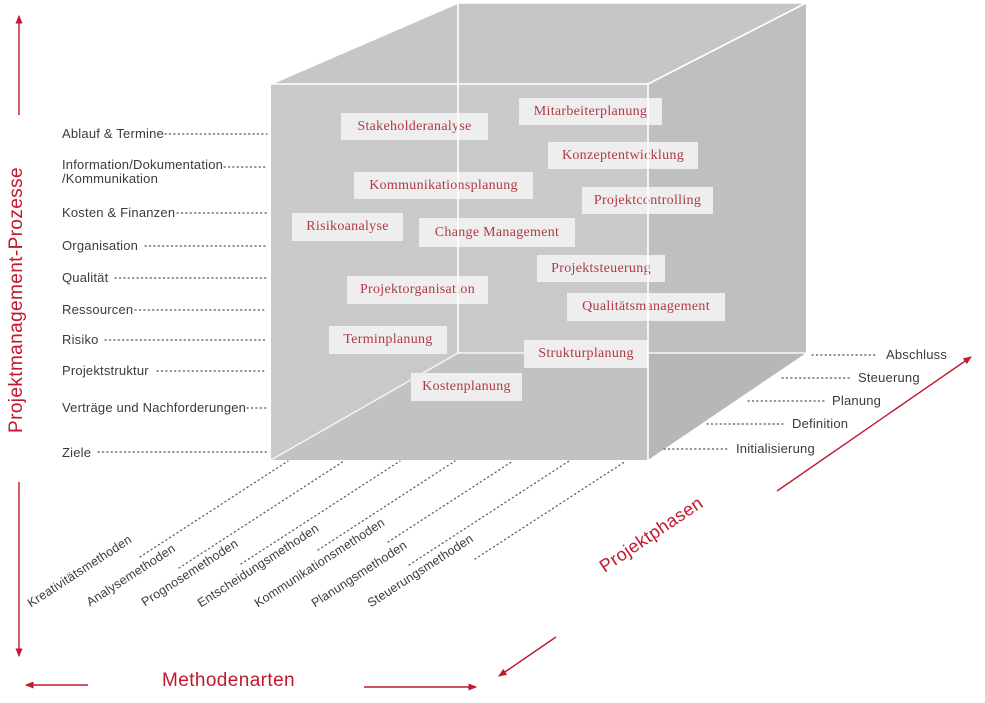 The image size is (985, 703). I want to click on method-box: Projektsteuerung, so click(601, 268).